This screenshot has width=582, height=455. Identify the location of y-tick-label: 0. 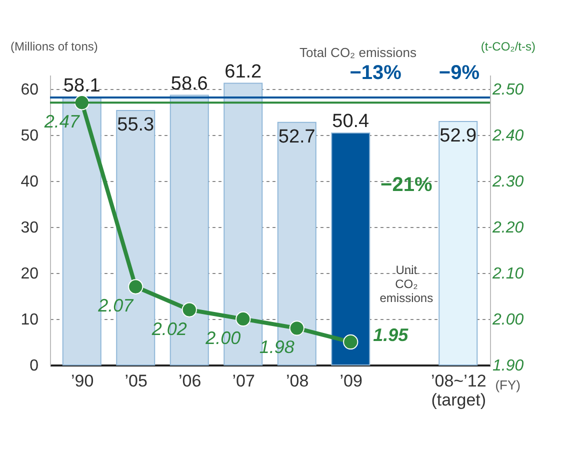
(34, 366).